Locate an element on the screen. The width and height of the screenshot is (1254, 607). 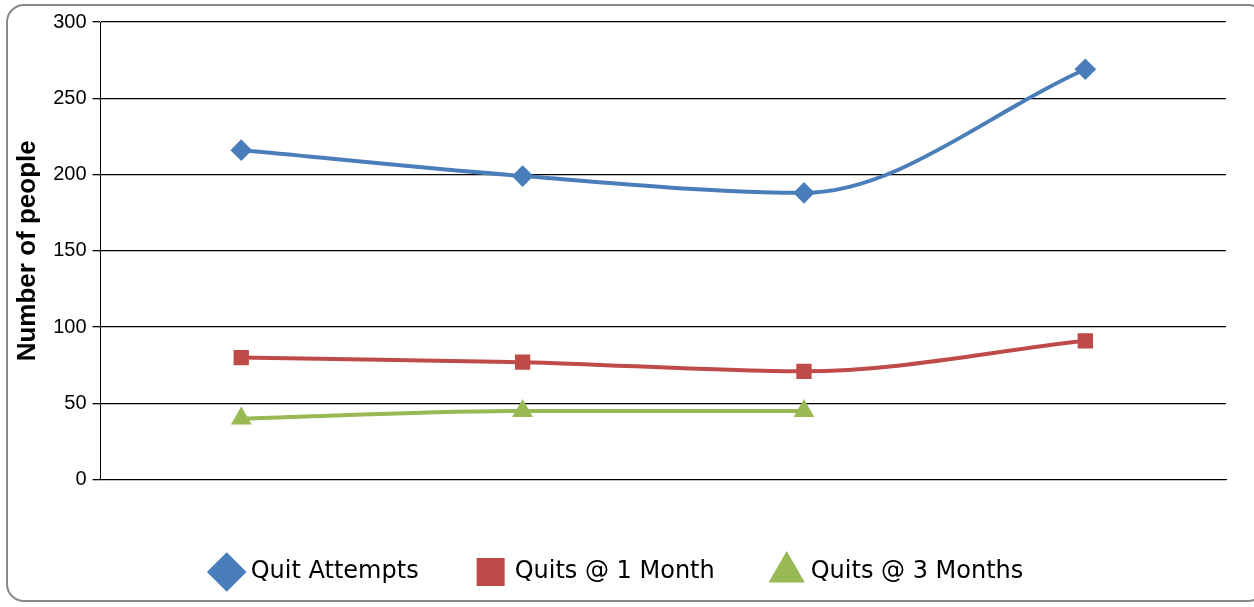
y-tick-label: 100 is located at coordinates (70, 325).